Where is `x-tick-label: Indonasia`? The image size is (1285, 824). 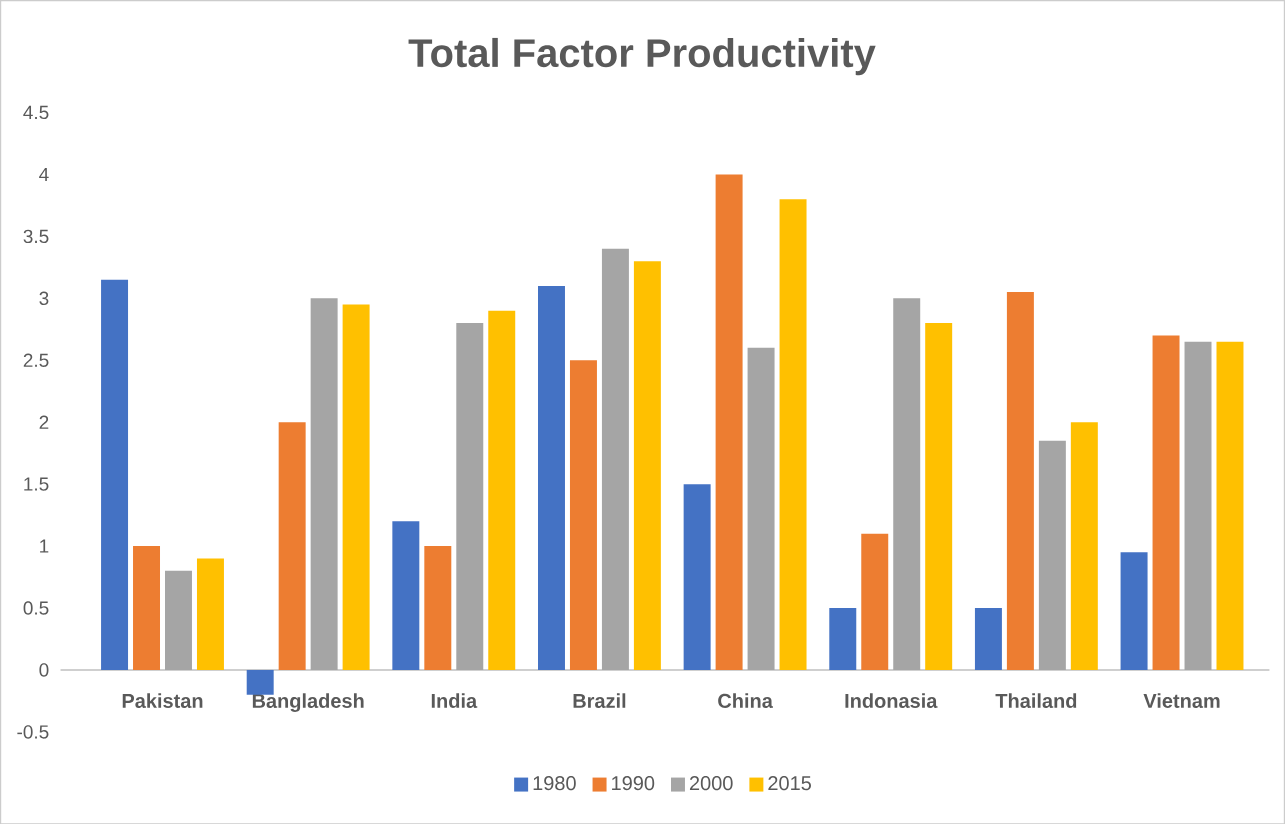 x-tick-label: Indonasia is located at coordinates (891, 700).